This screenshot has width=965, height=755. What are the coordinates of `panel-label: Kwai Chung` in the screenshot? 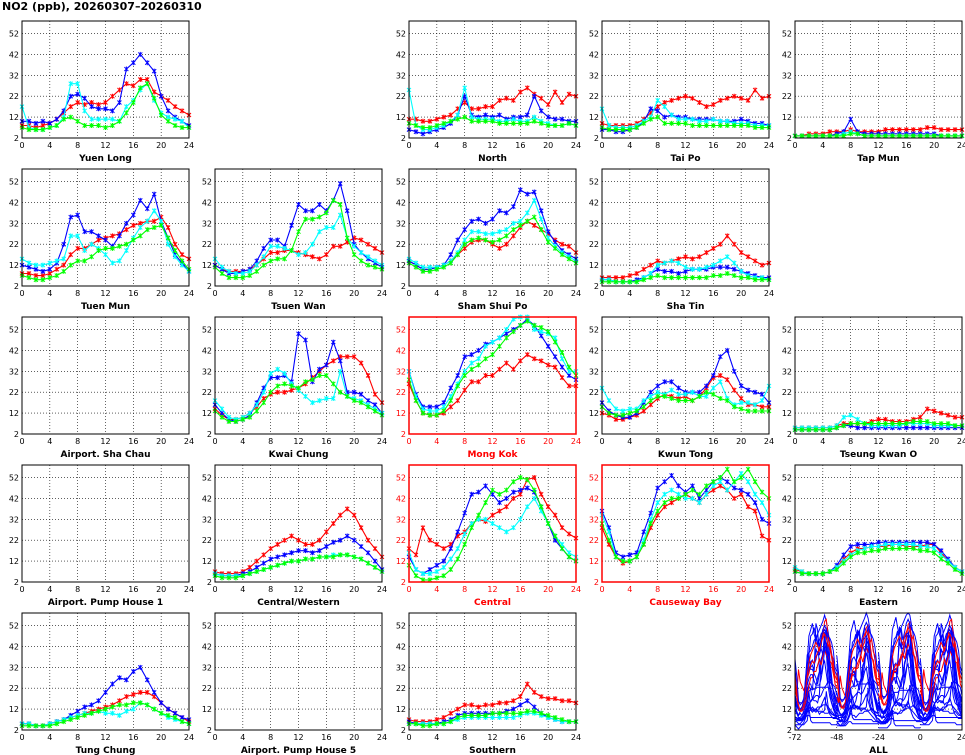 It's located at (299, 455).